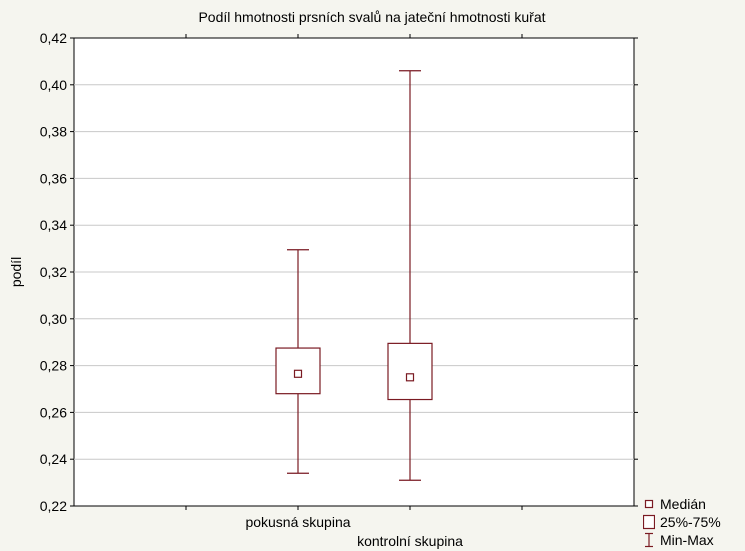 The image size is (745, 551). What do you see at coordinates (53, 225) in the screenshot?
I see `y-tick-label: 0,34` at bounding box center [53, 225].